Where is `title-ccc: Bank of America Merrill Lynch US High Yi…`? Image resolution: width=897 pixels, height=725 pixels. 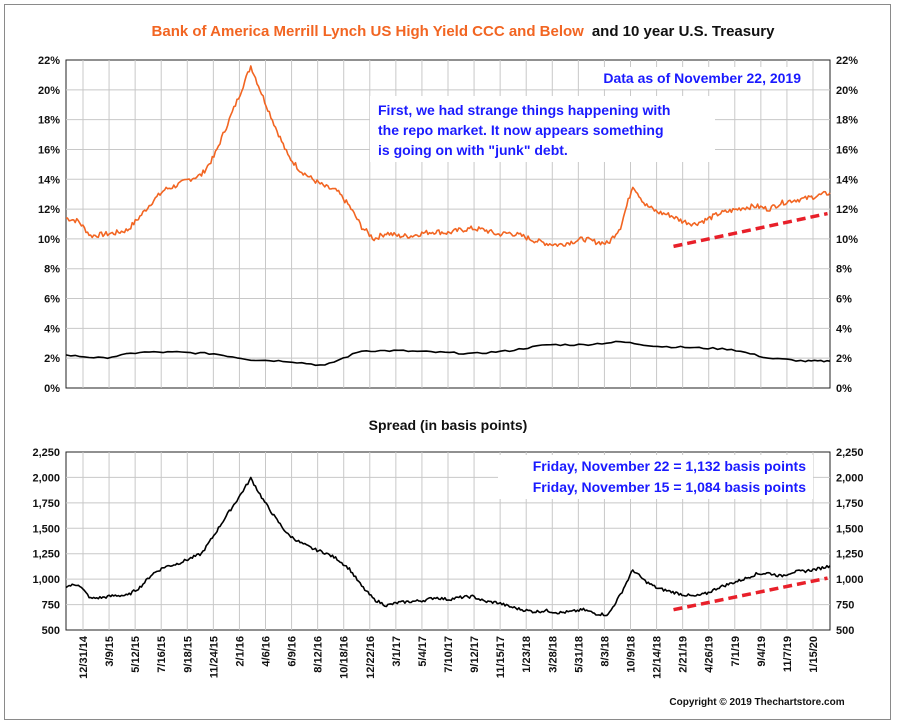 title-ccc: Bank of America Merrill Lynch US High Yi… is located at coordinates (368, 31).